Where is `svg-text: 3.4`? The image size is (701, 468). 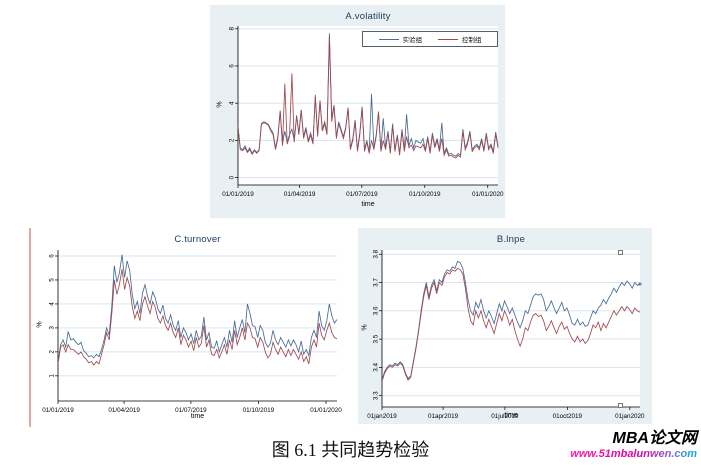 svg-text: 3.4 is located at coordinates (376, 367).